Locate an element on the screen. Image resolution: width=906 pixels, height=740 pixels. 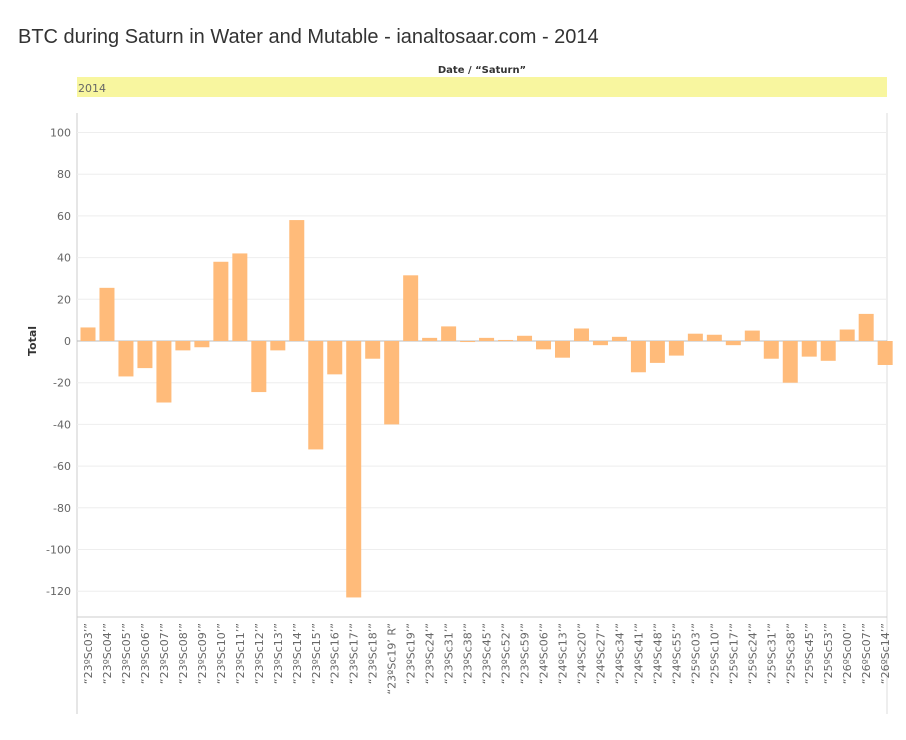
y-tick-label: 40 is located at coordinates (64, 258).